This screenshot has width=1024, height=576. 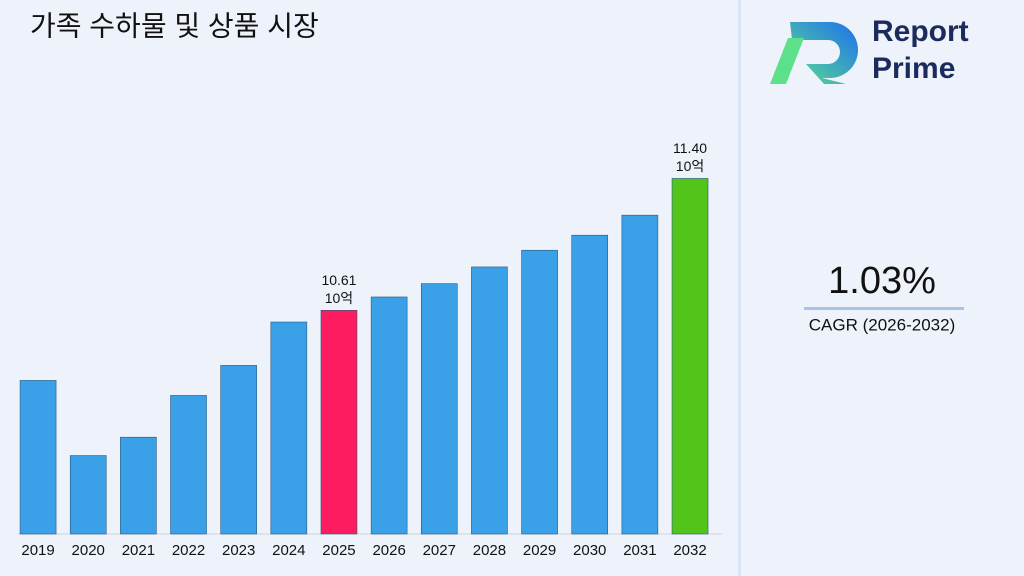 I want to click on x-tick-label: 2025, so click(x=338, y=550).